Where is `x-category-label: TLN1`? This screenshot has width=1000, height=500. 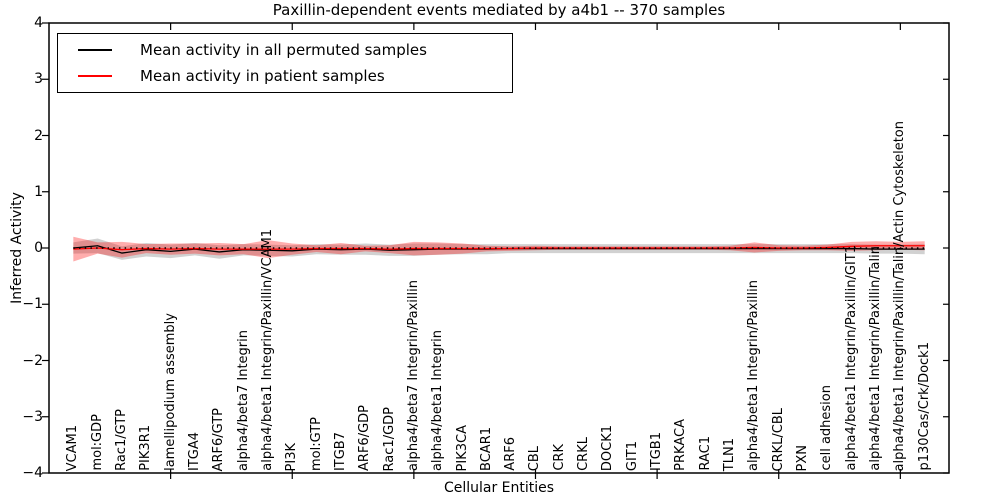
x-category-label: TLN1 is located at coordinates (730, 454).